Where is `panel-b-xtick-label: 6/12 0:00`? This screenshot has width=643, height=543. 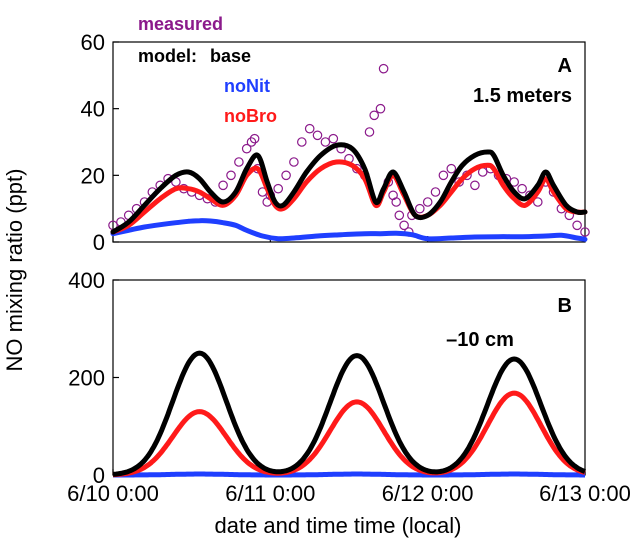
panel-b-xtick-label: 6/12 0:00 is located at coordinates (428, 493).